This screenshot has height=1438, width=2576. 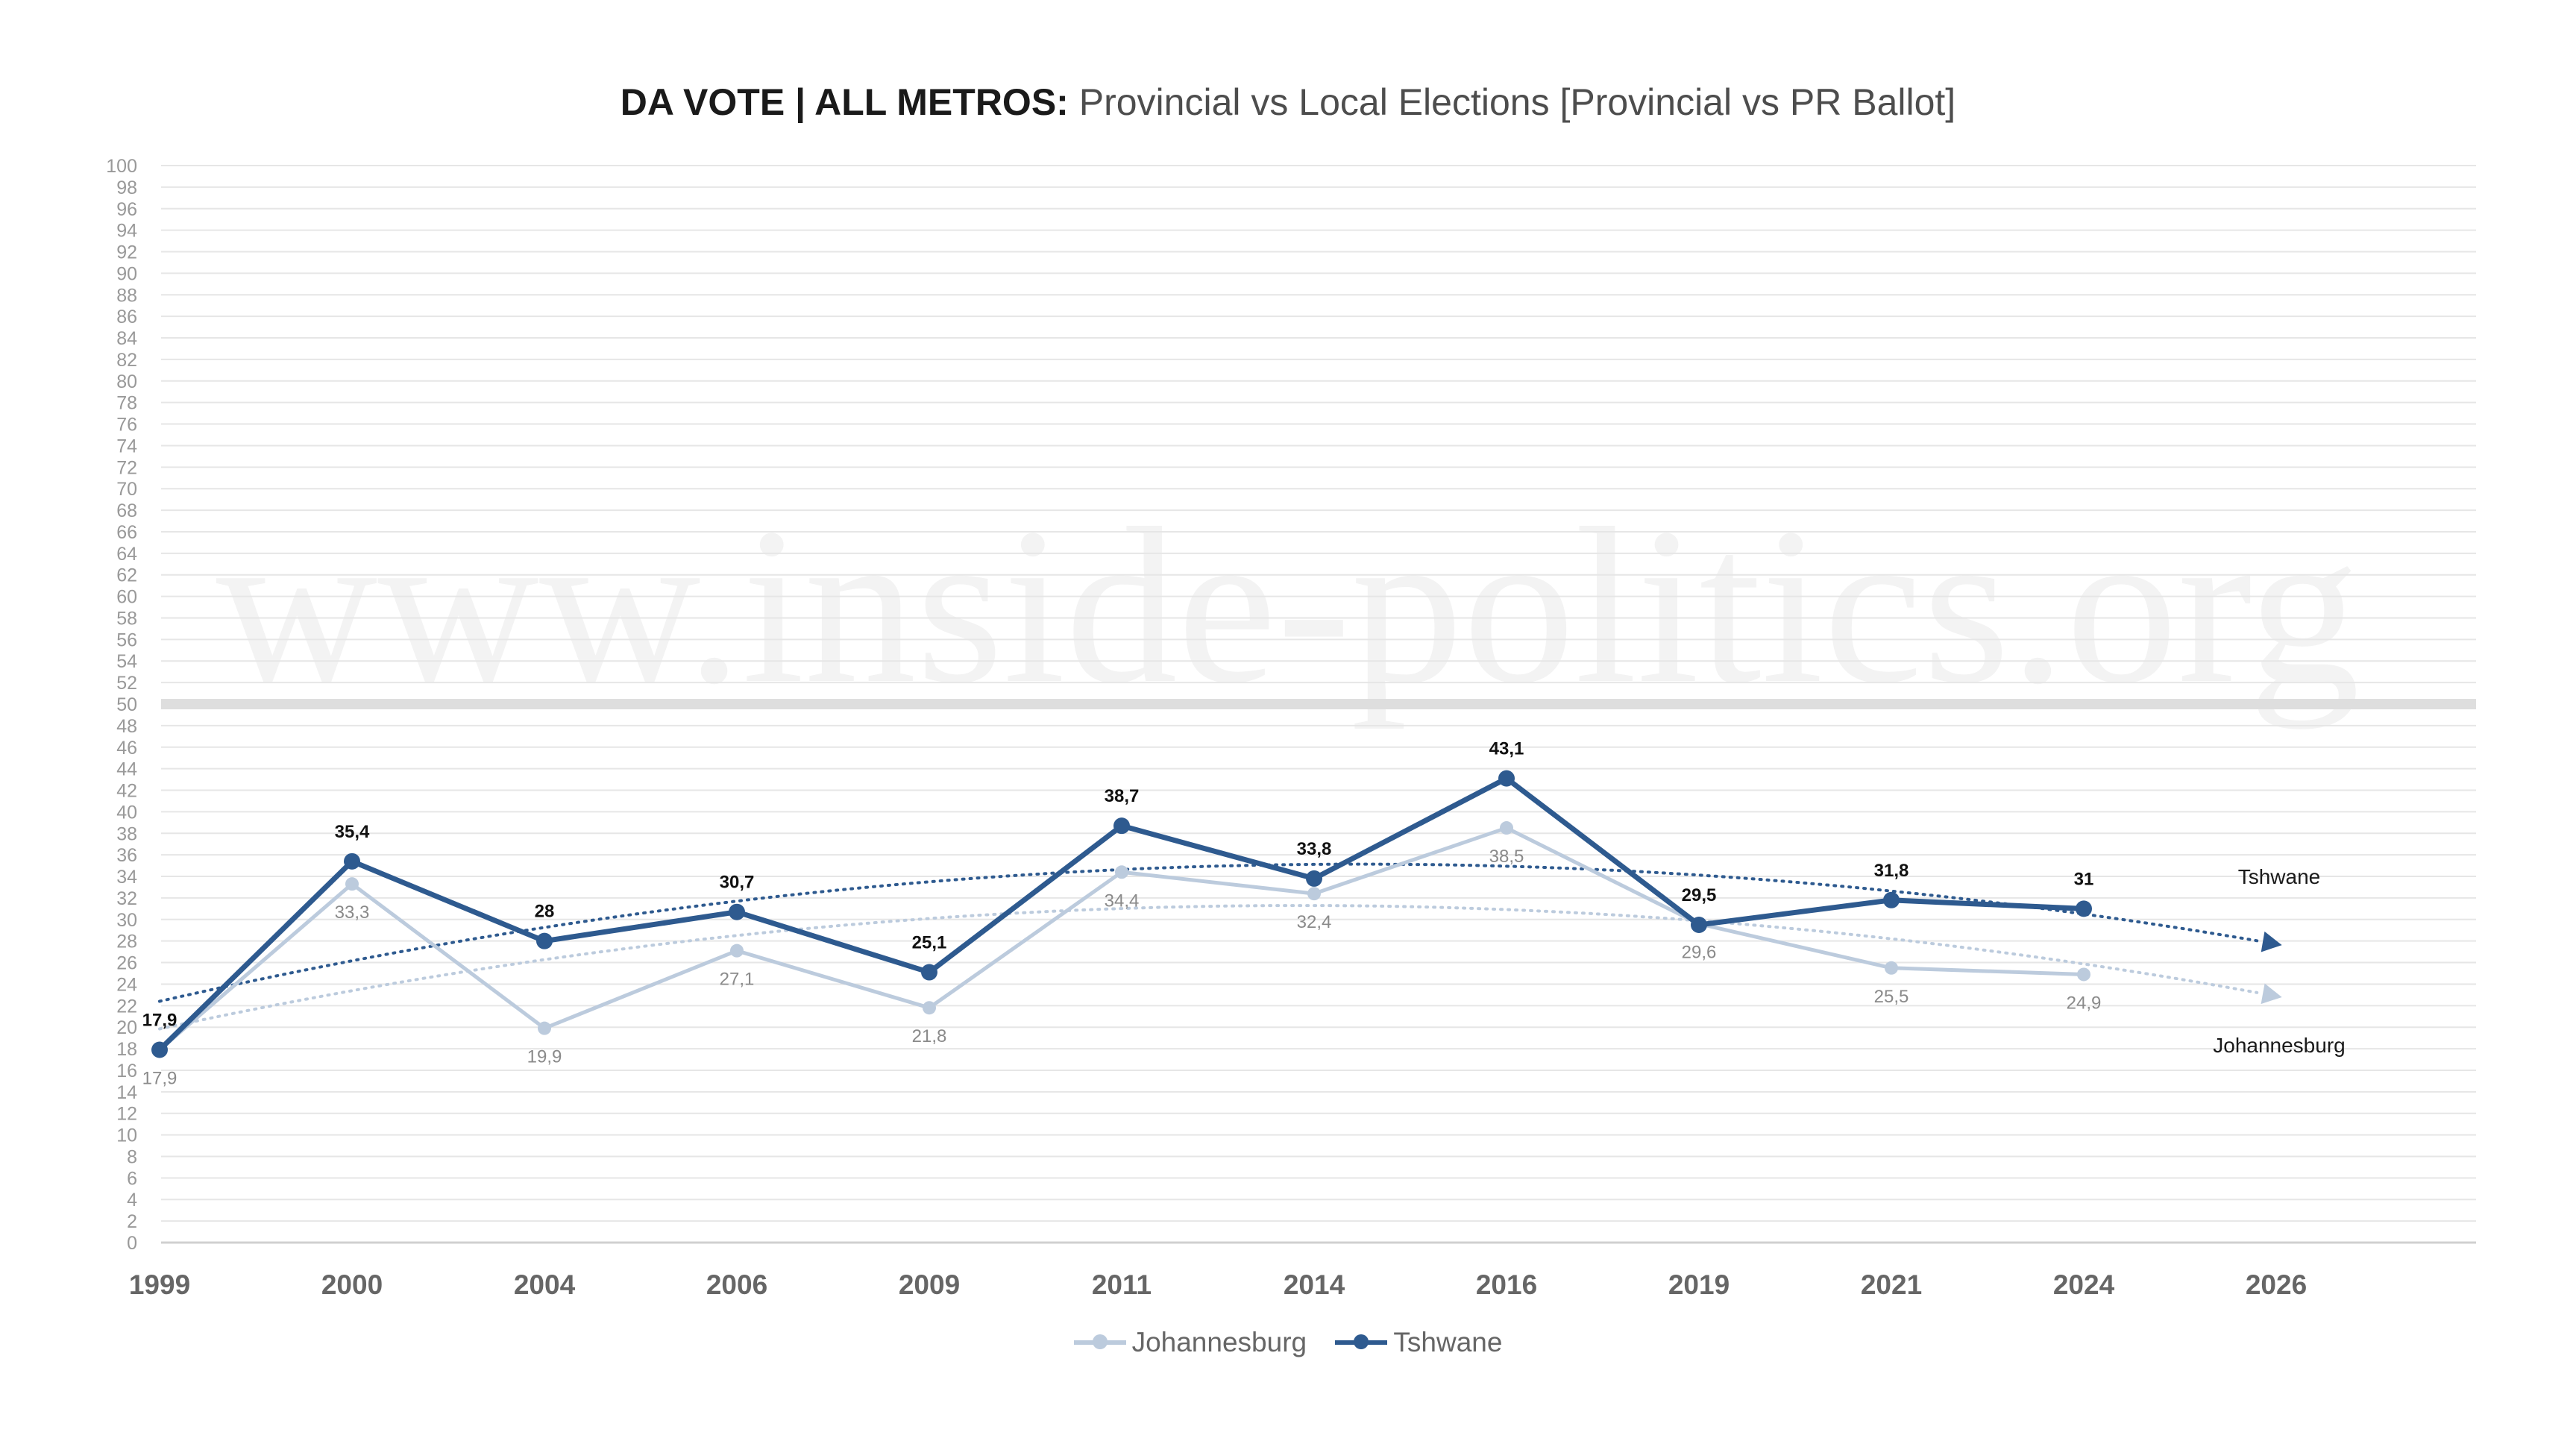 I want to click on y-tick-label: 92, so click(x=127, y=252).